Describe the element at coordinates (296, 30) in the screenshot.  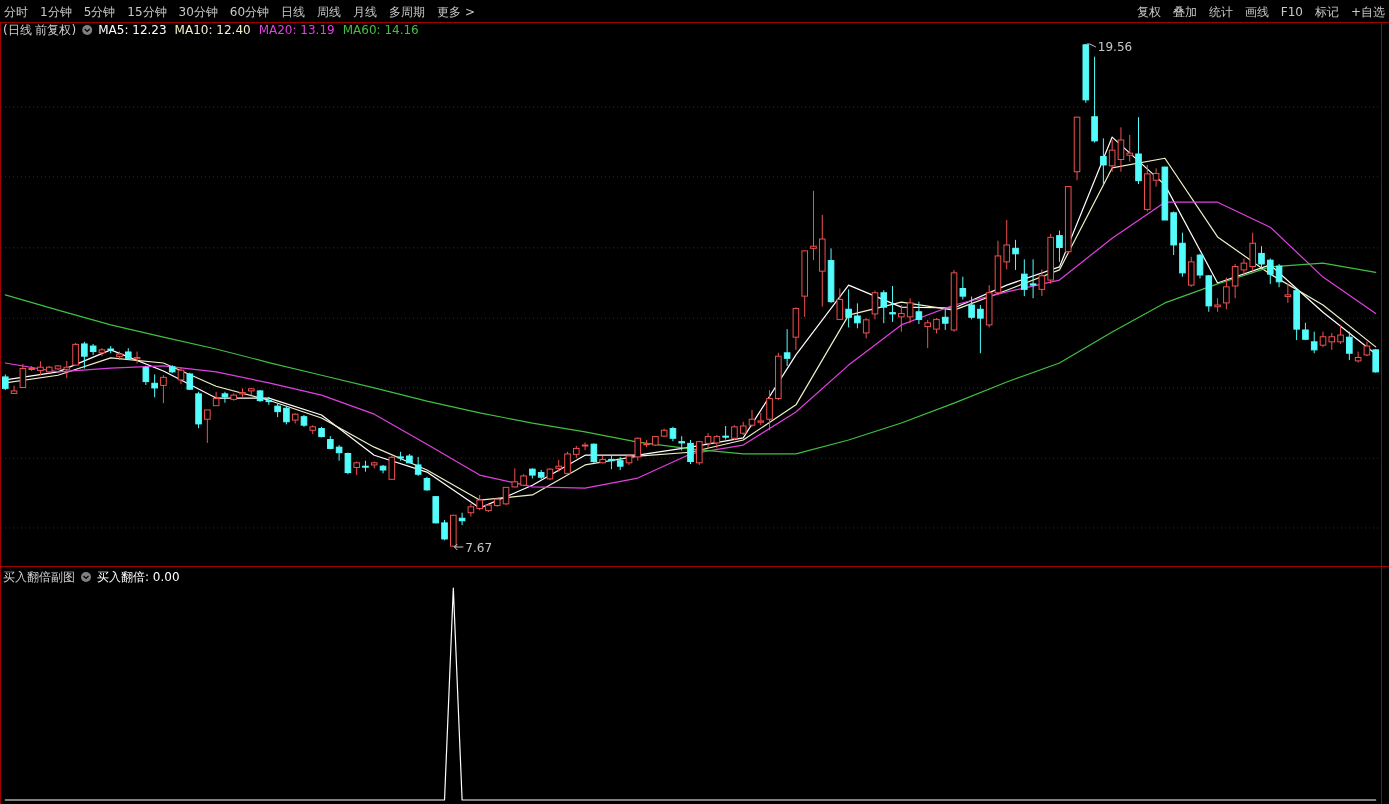
I see `text: MA20: 13.19` at that location.